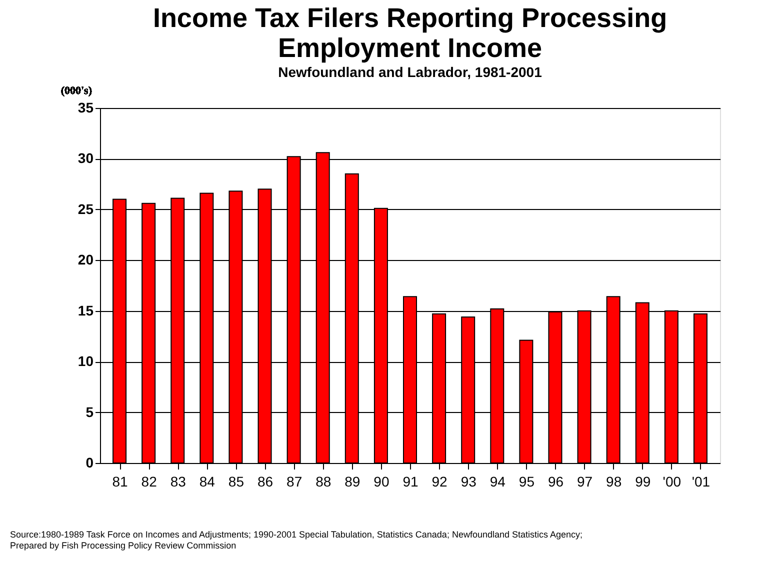 The width and height of the screenshot is (767, 568). Describe the element at coordinates (526, 482) in the screenshot. I see `x-tick-label: 95` at that location.